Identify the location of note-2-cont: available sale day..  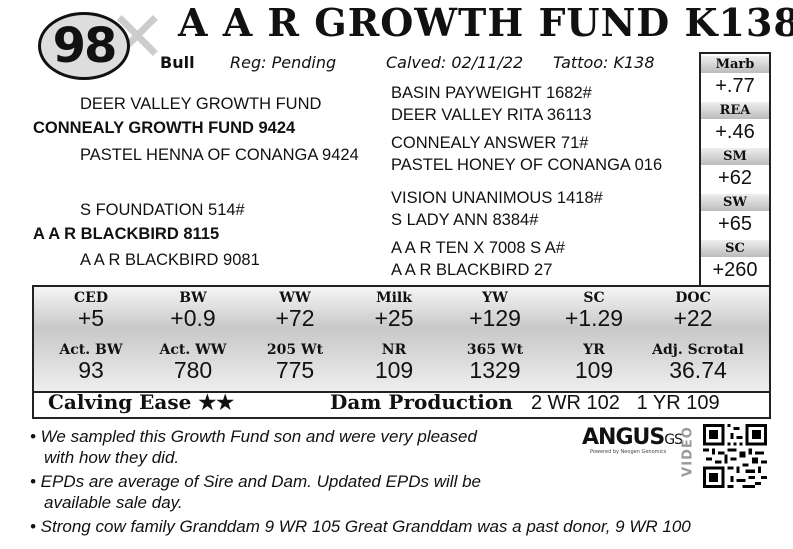
(113, 502).